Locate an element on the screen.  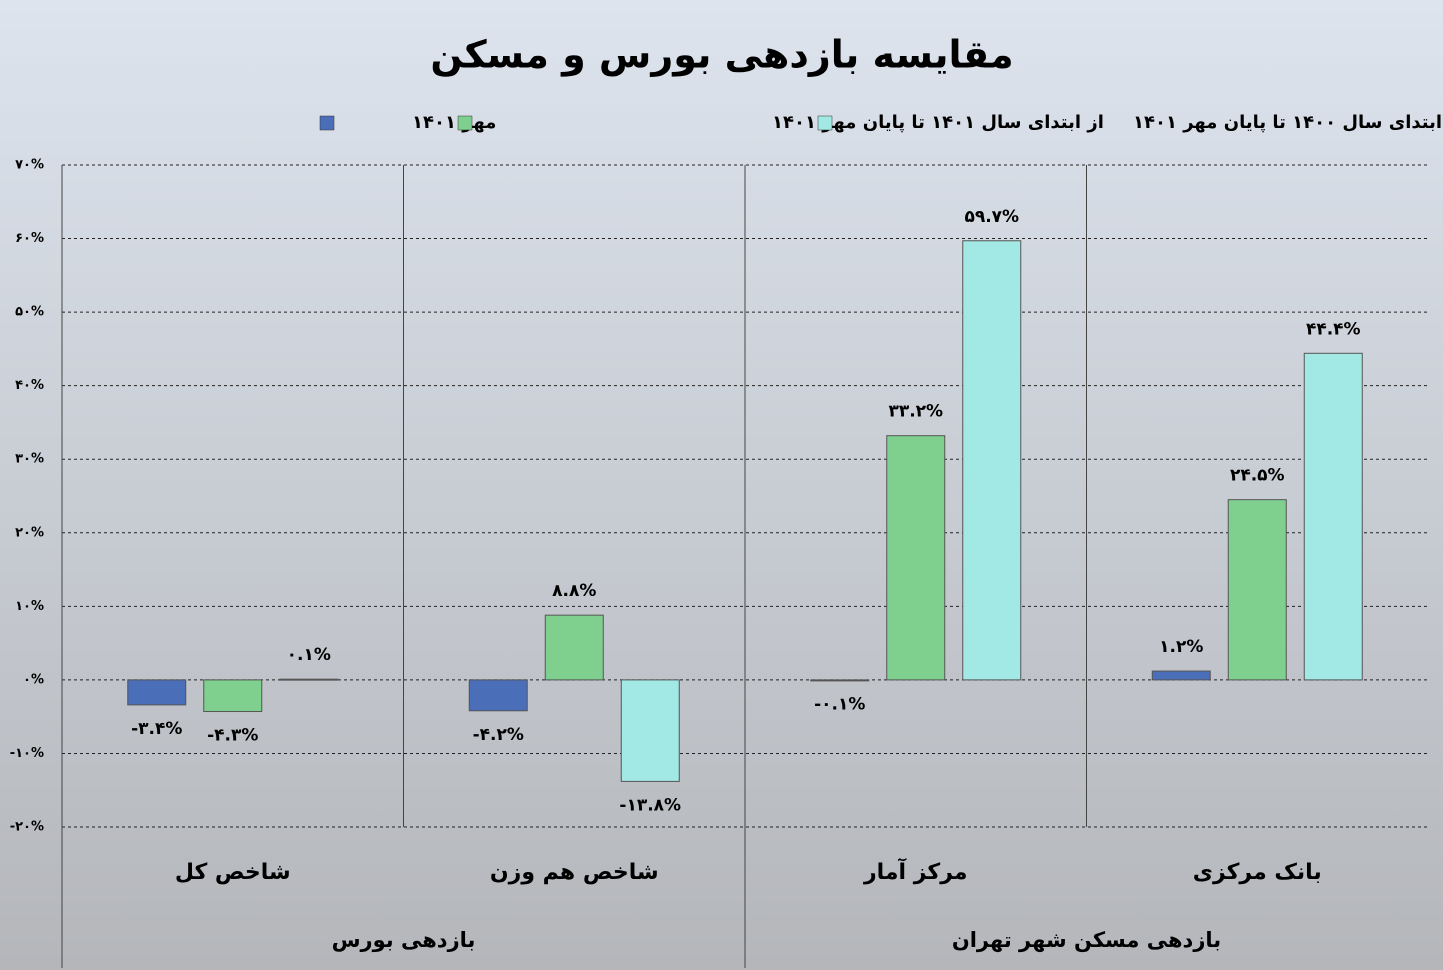
chart-title: مقایسه بازدهی بورس و مسکن is located at coordinates (721, 55).